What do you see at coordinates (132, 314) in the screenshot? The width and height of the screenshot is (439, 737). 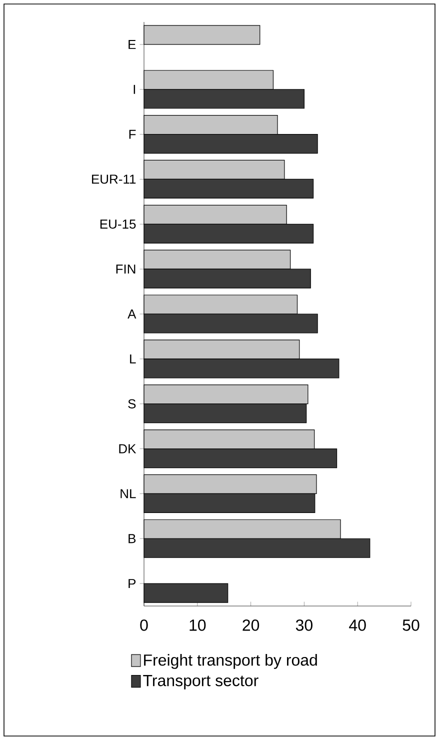 I see `y-tick-label: A` at bounding box center [132, 314].